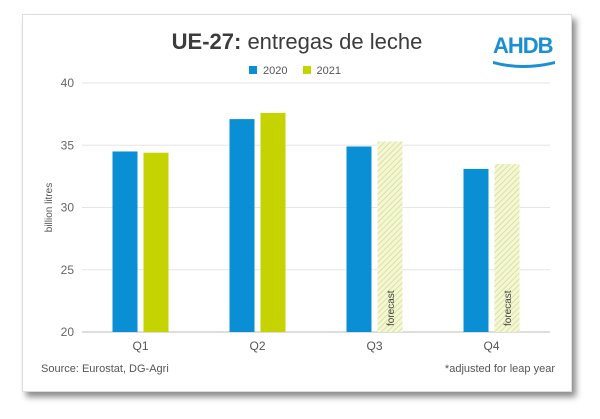 This screenshot has width=600, height=419. I want to click on bar-2020-Q2, so click(242, 225).